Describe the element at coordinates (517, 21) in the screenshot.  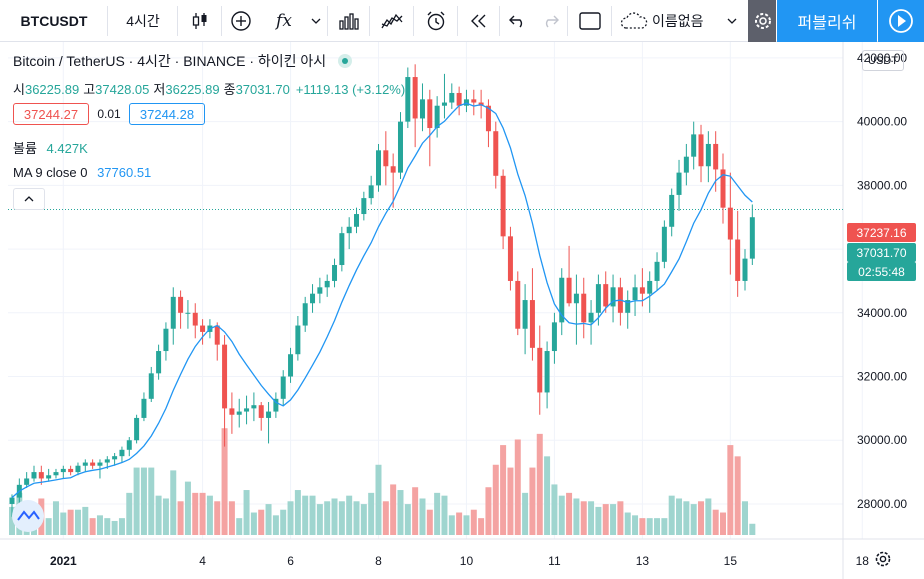
I see `undo-button` at that location.